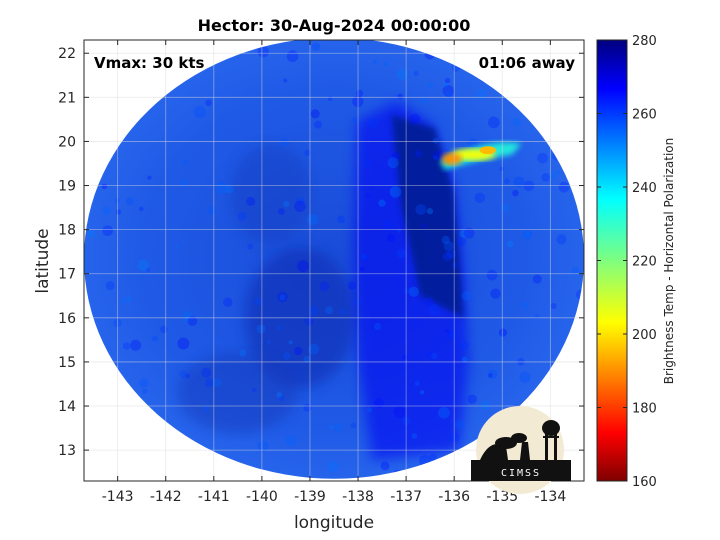 The width and height of the screenshot is (720, 540). What do you see at coordinates (67, 187) in the screenshot?
I see `y-tick-label: 19` at bounding box center [67, 187].